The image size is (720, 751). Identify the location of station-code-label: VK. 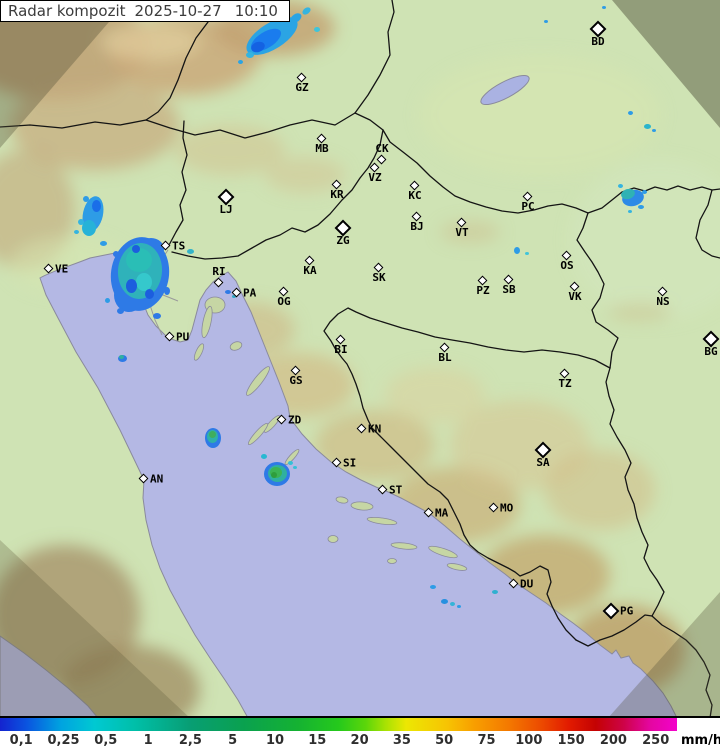
(575, 296).